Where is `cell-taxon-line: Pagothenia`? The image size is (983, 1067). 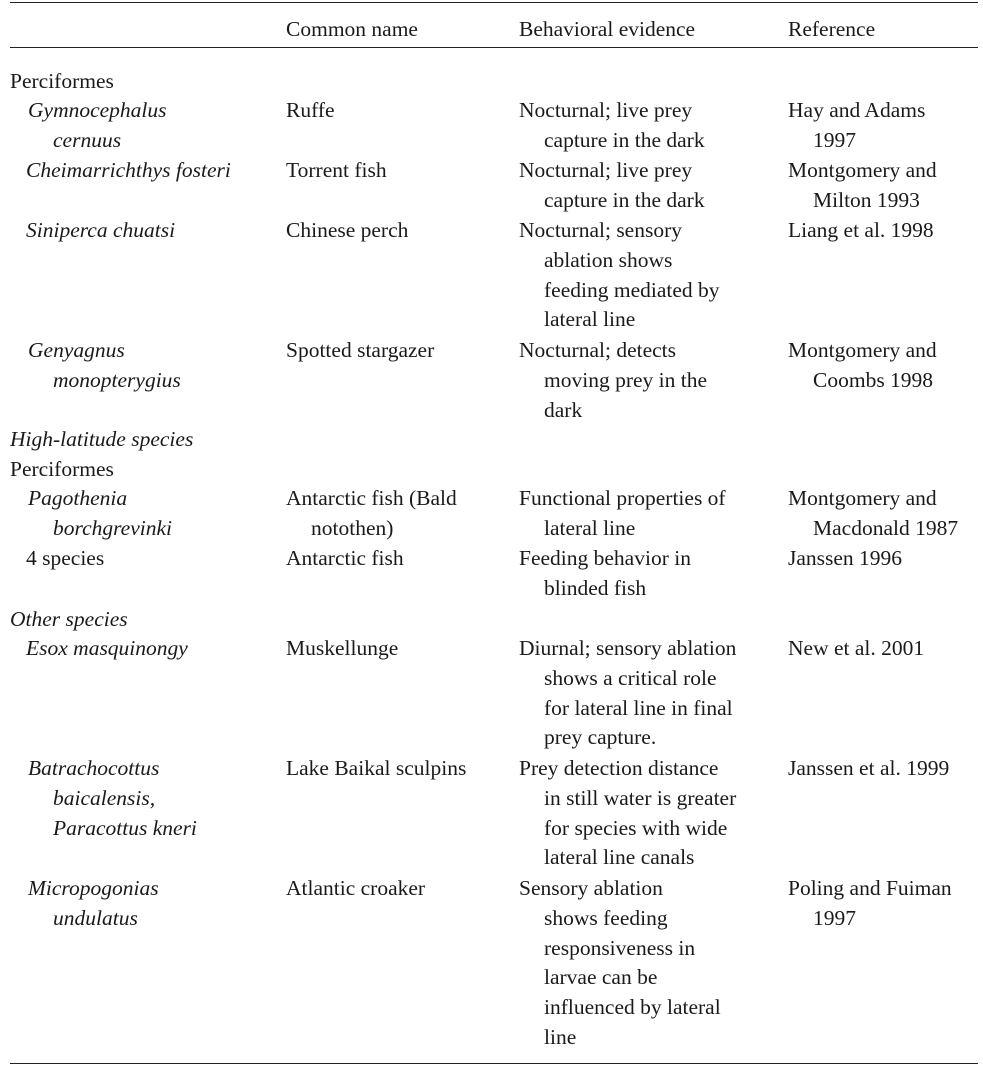
cell-taxon-line: Pagothenia is located at coordinates (78, 498).